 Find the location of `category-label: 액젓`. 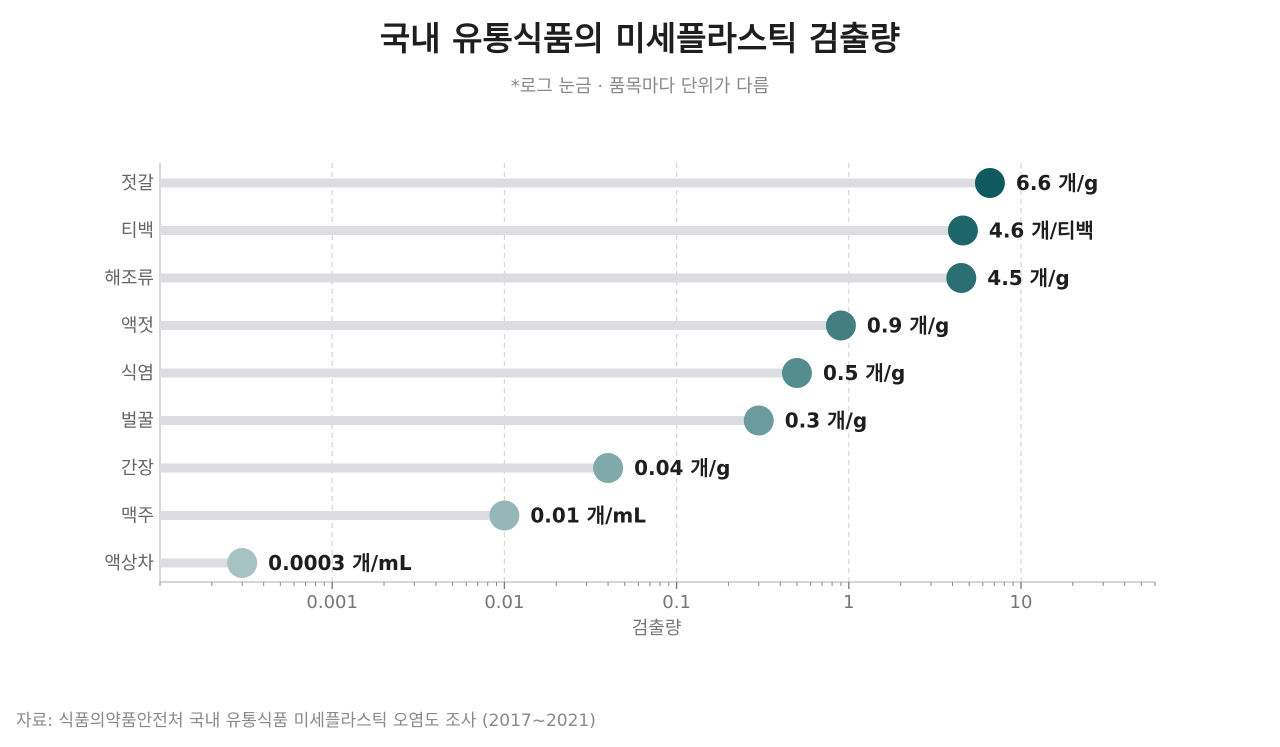

category-label: 액젓 is located at coordinates (137, 326).